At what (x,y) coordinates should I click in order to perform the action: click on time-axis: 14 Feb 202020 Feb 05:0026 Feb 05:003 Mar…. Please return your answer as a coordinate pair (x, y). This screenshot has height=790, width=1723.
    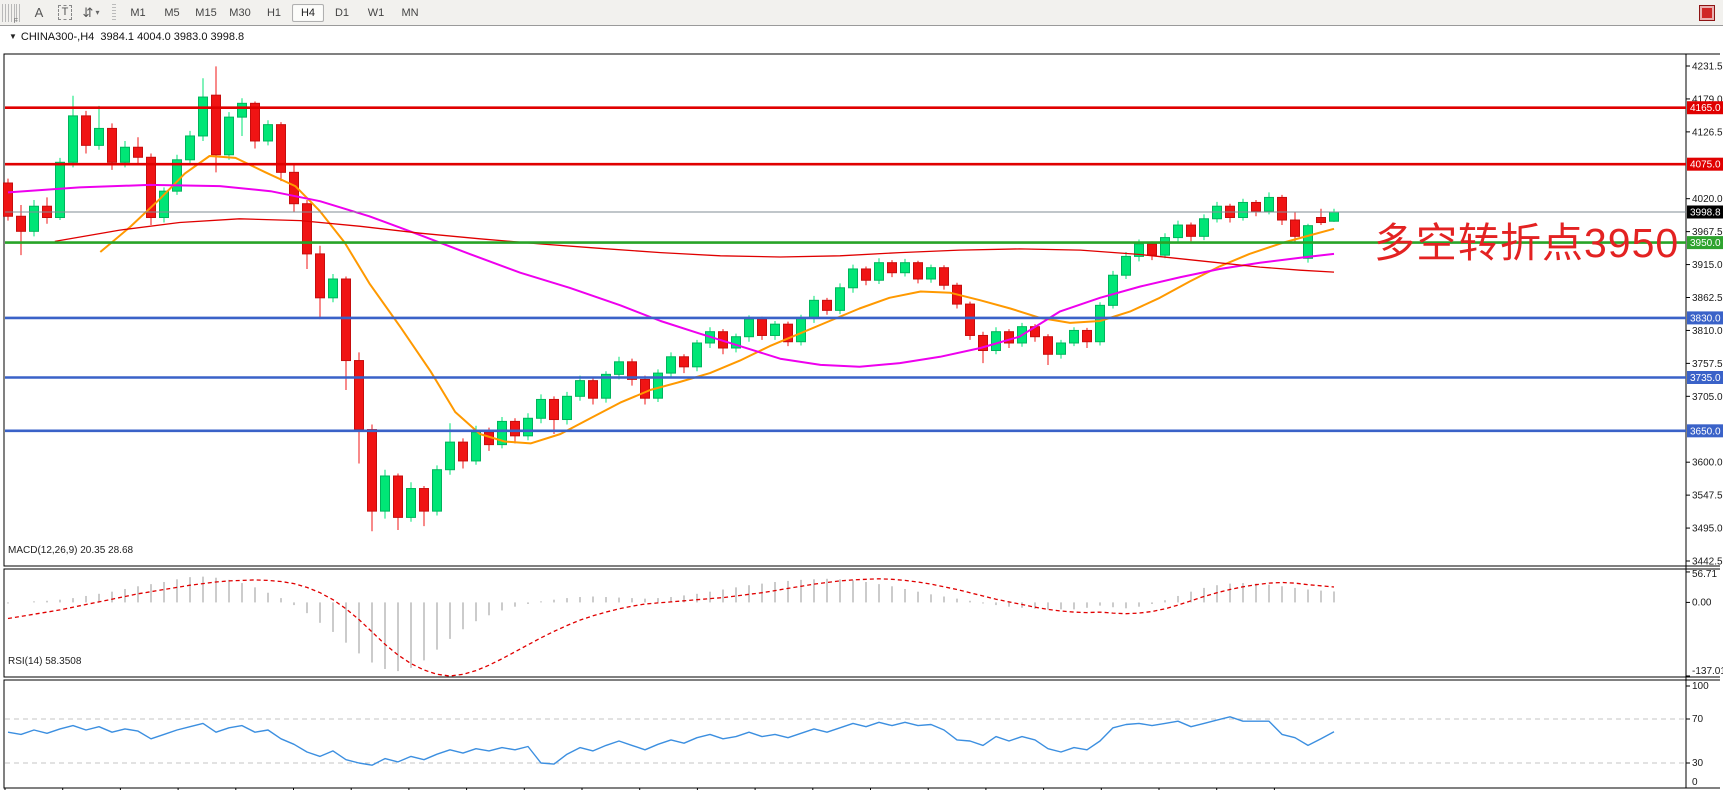
    Looking at the image, I should click on (639, 789).